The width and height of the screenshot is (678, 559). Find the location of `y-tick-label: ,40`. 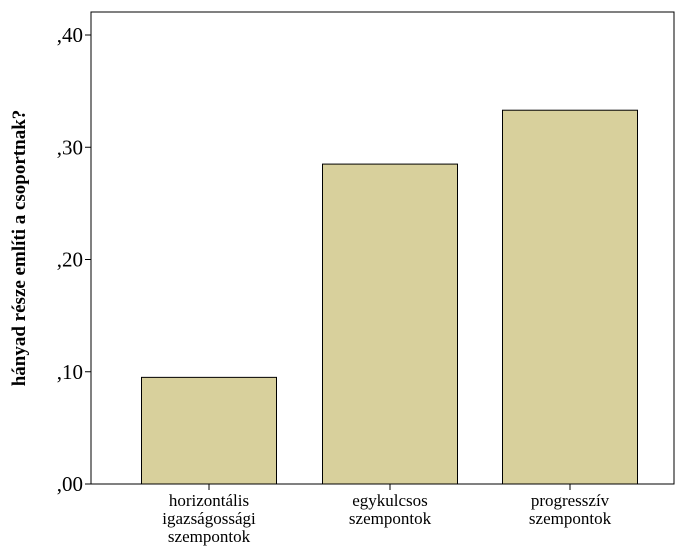

y-tick-label: ,40 is located at coordinates (70, 35).